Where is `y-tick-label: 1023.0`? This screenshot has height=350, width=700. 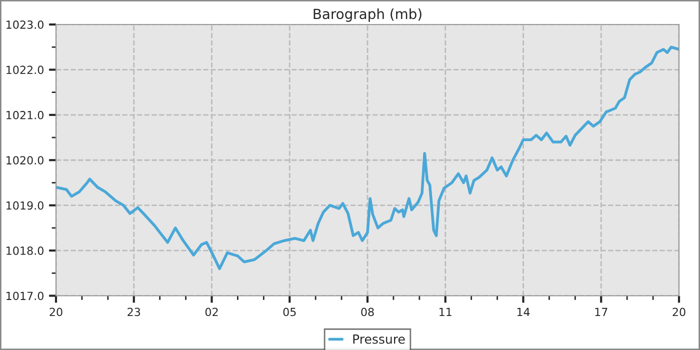
y-tick-label: 1023.0 is located at coordinates (25, 24).